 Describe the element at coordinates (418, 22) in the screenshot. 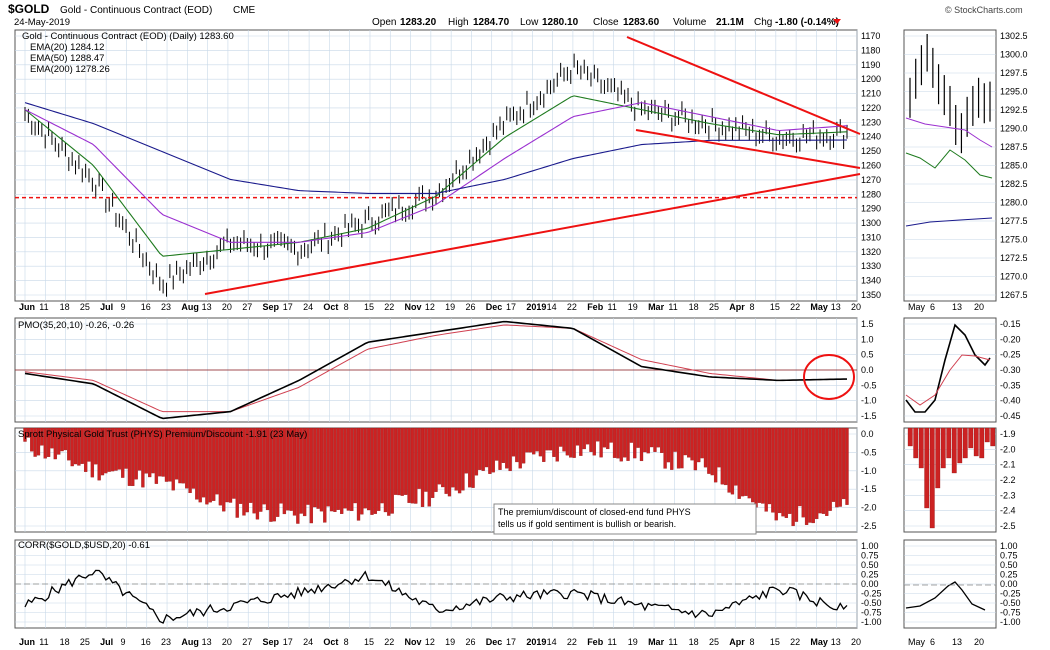

I see `open-value: 1283.20` at that location.